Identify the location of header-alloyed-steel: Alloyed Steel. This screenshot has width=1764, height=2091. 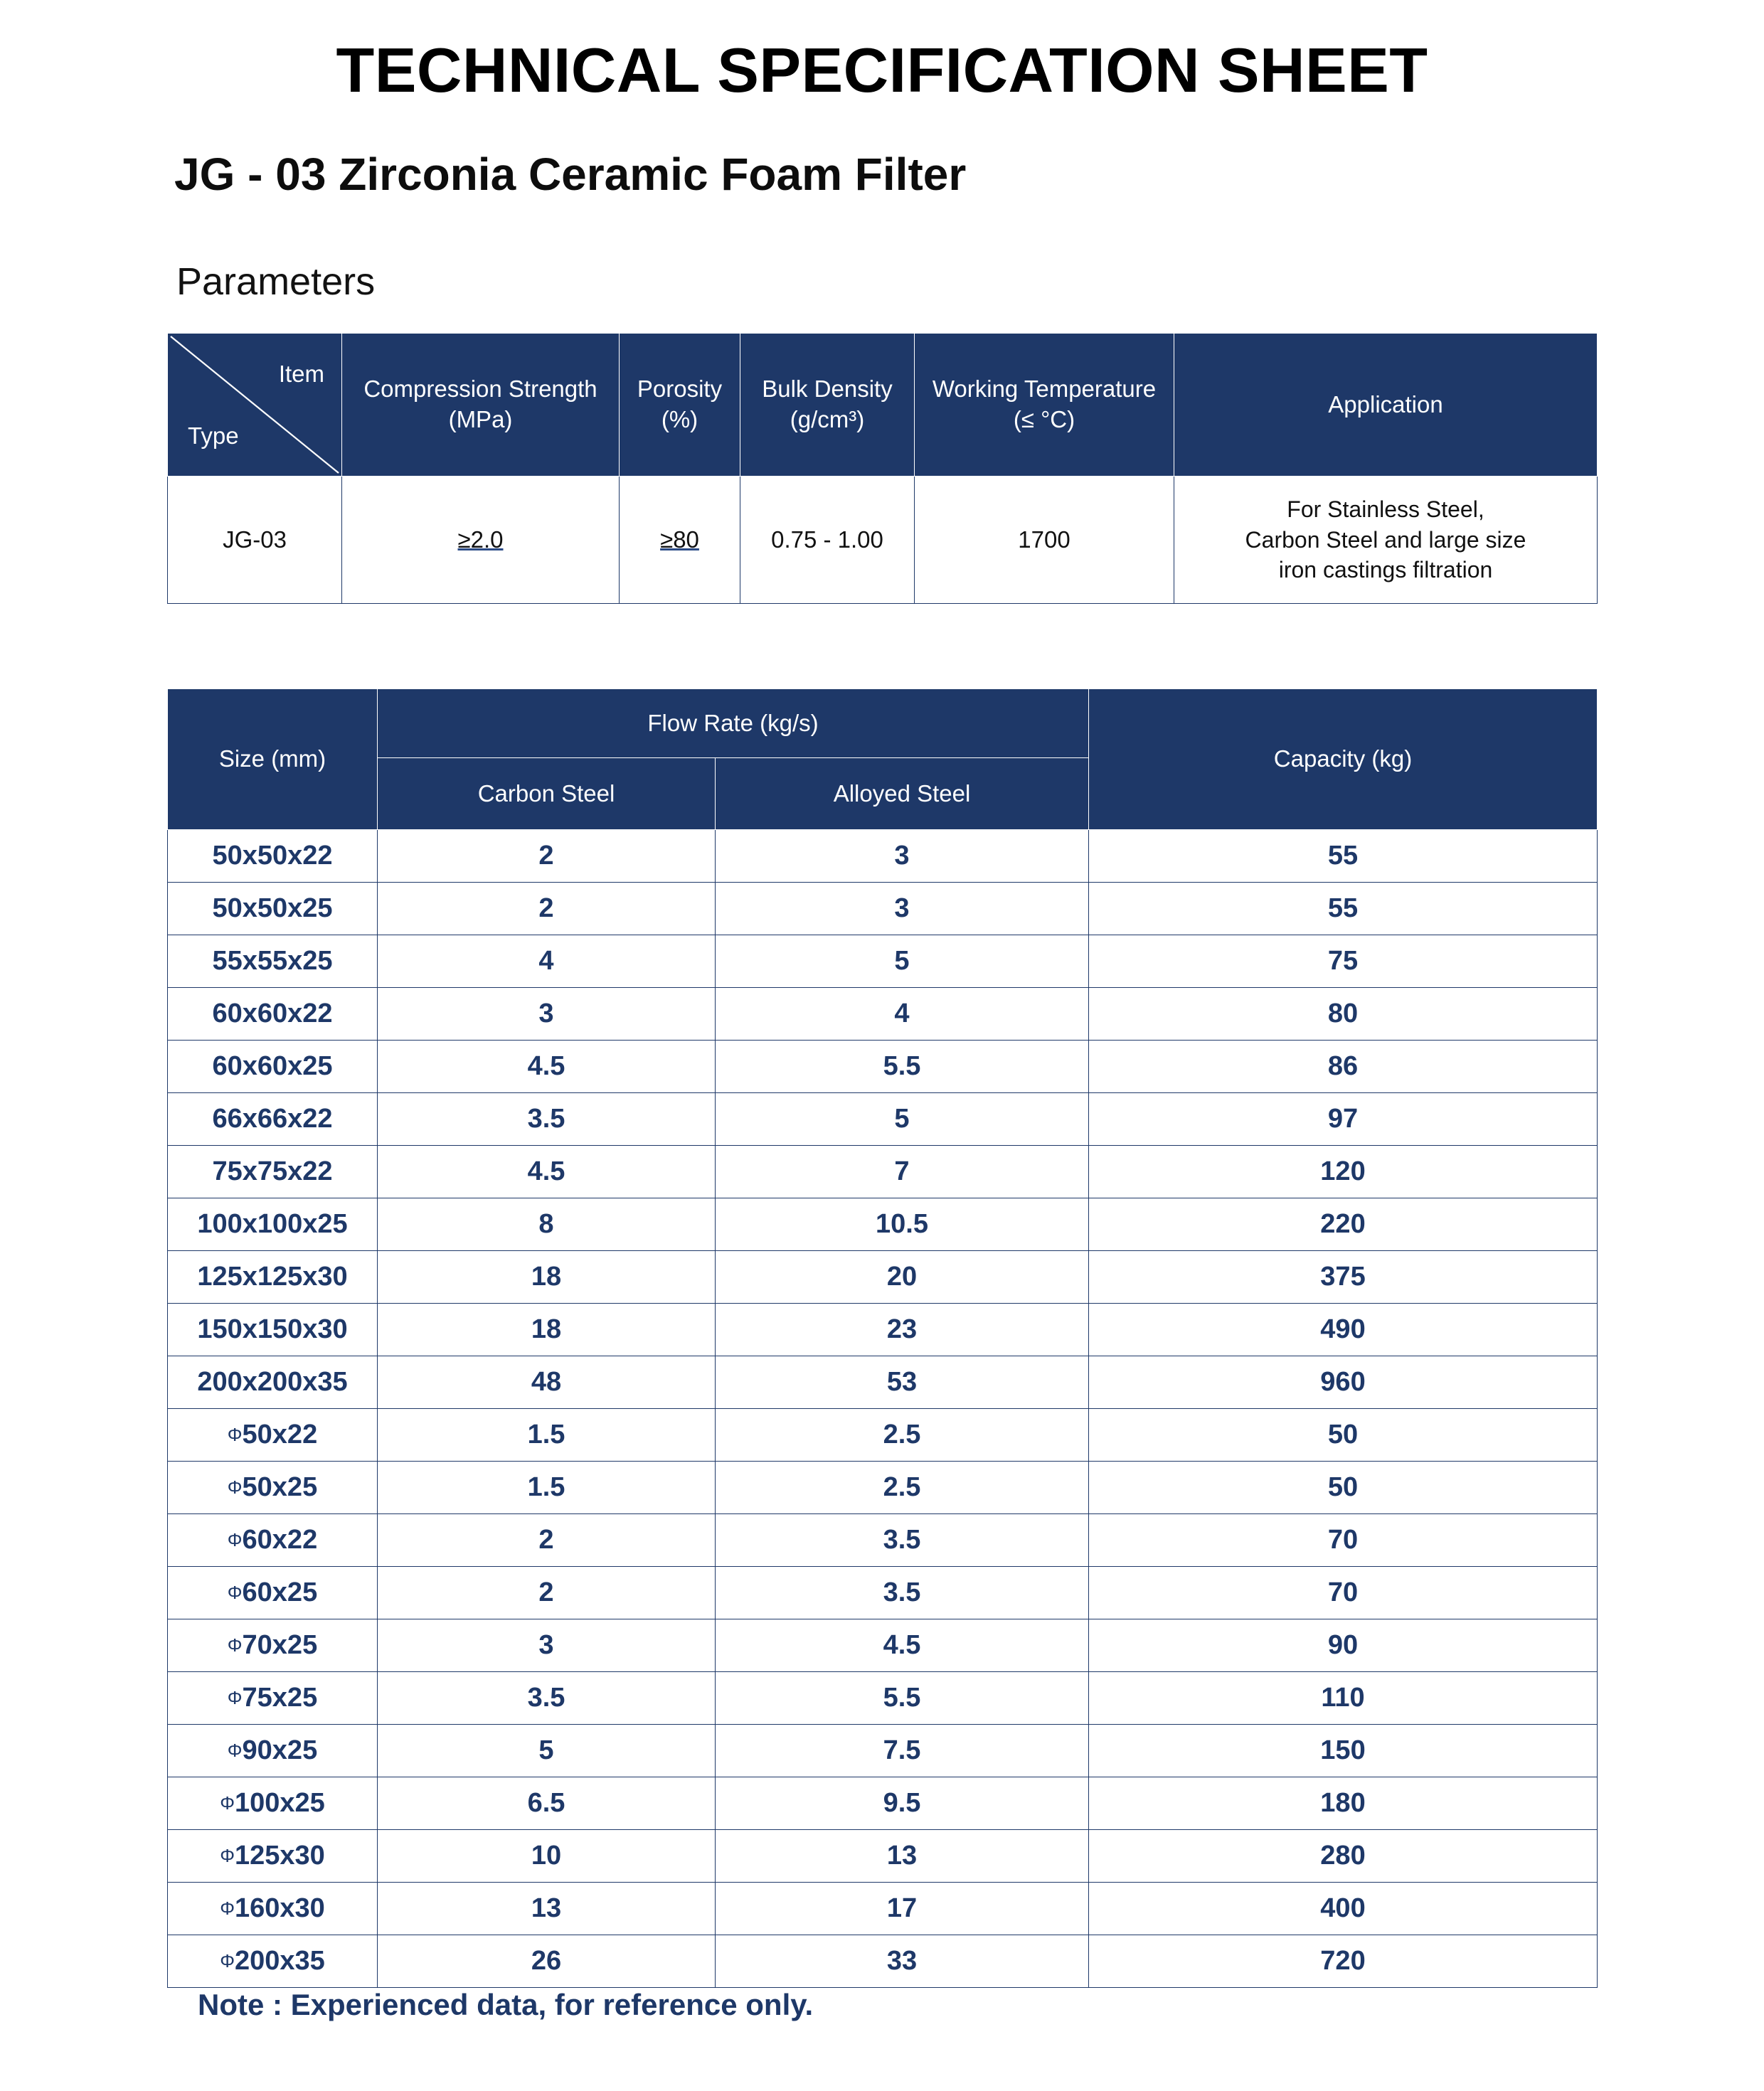
(902, 793).